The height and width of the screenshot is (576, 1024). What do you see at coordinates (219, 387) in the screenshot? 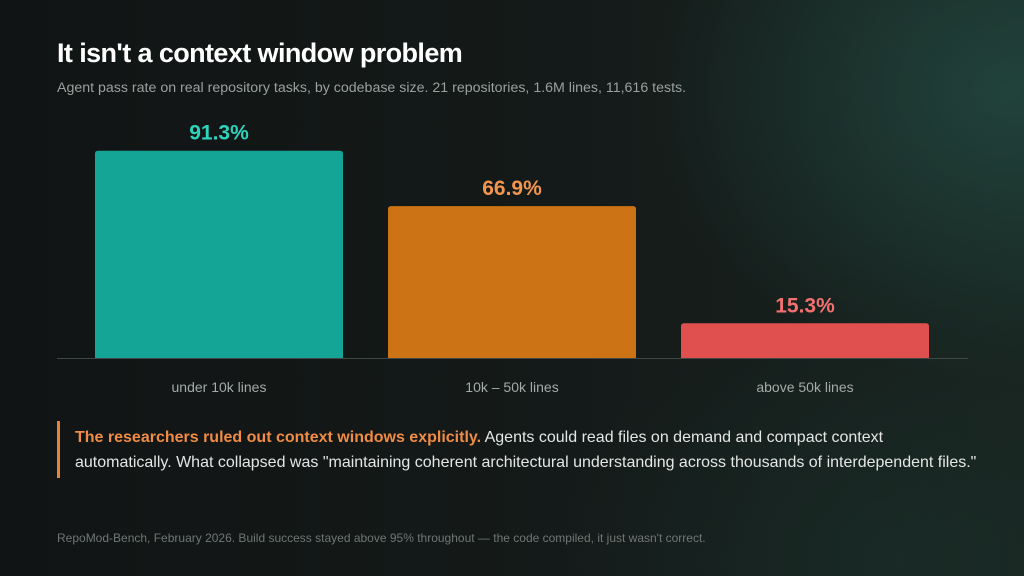
I see `x-tick-label: under 10k lines` at bounding box center [219, 387].